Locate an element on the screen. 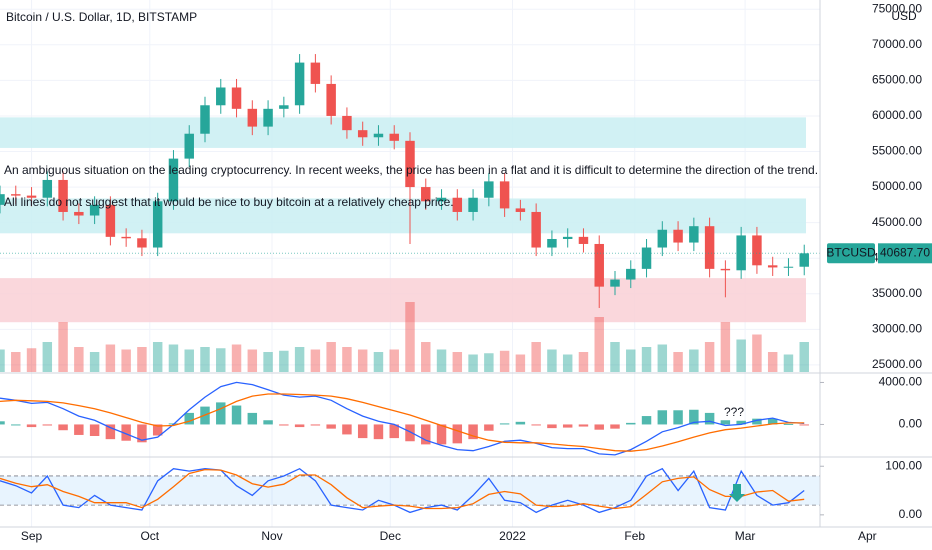 The width and height of the screenshot is (932, 550). x-tick-label: Mar is located at coordinates (745, 536).